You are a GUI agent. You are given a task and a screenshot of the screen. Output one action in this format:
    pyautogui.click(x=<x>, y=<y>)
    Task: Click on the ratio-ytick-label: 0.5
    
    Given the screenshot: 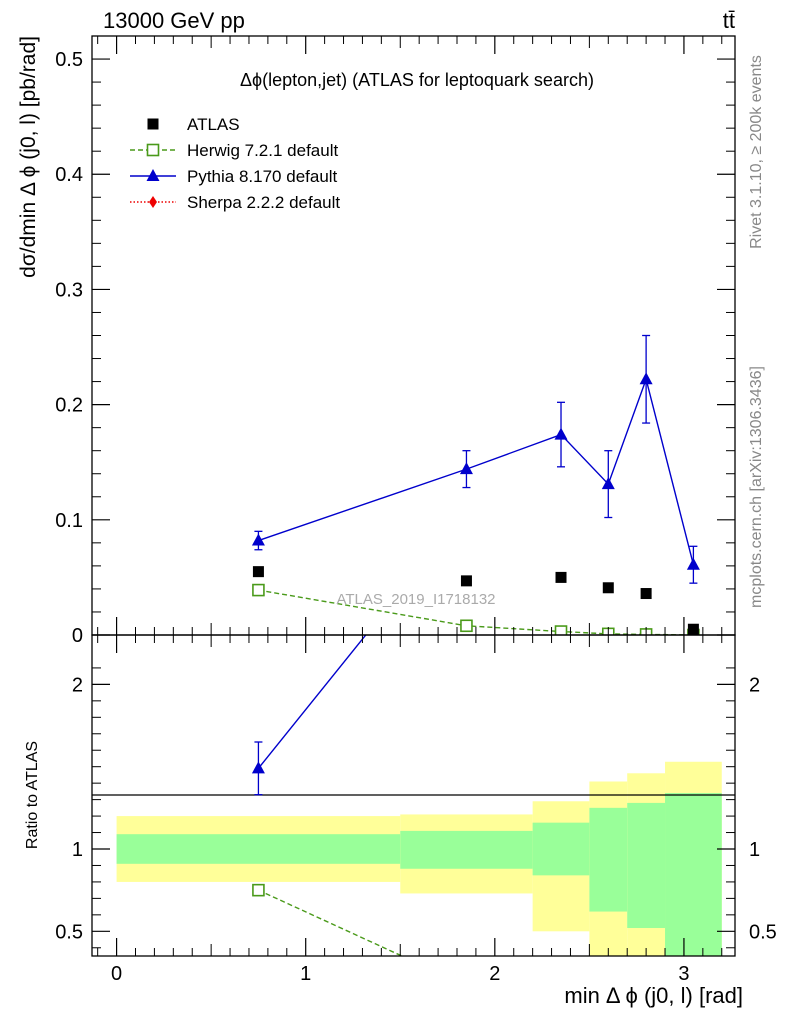 What is the action you would take?
    pyautogui.click(x=69, y=932)
    